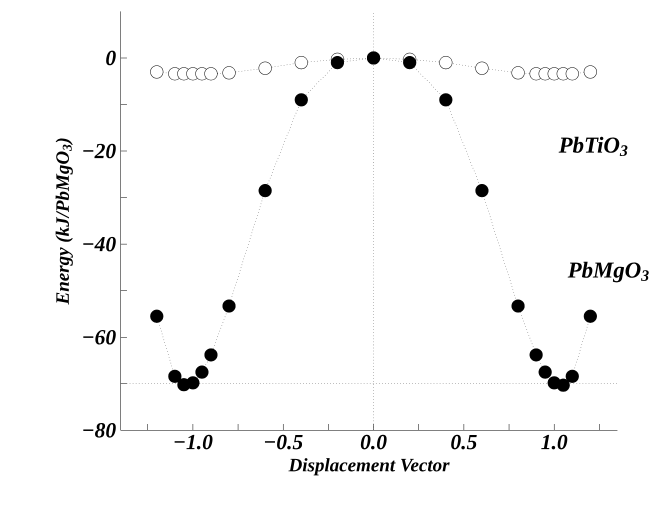 The width and height of the screenshot is (654, 510). What do you see at coordinates (99, 337) in the screenshot?
I see `y-tick-label: −60` at bounding box center [99, 337].